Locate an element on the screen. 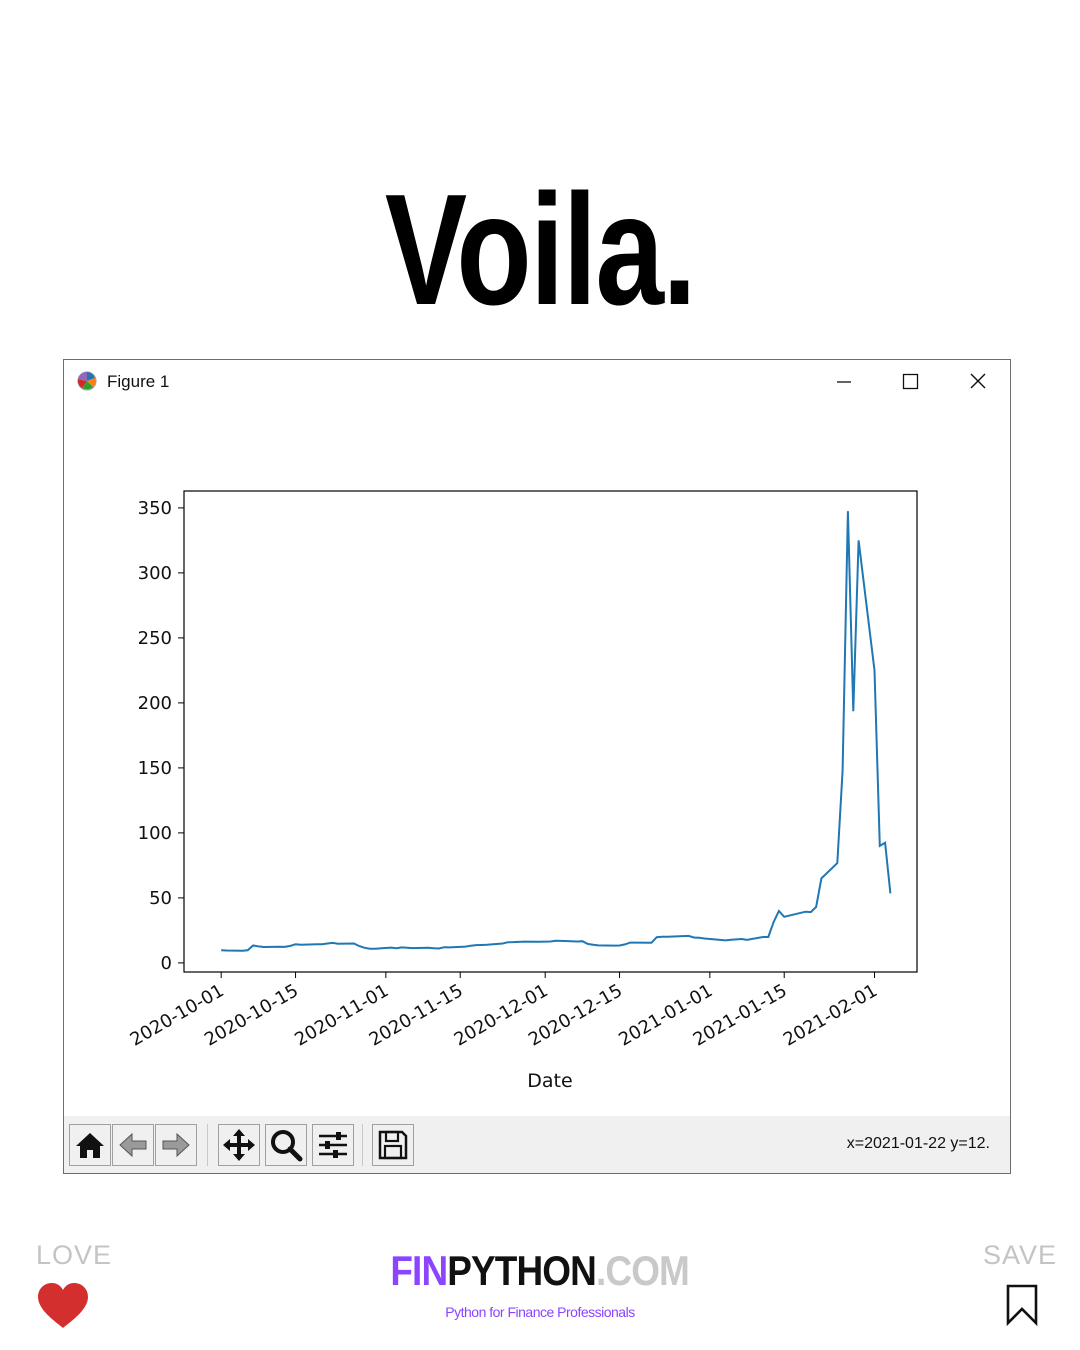 The height and width of the screenshot is (1350, 1080). minimize-button is located at coordinates (844, 382).